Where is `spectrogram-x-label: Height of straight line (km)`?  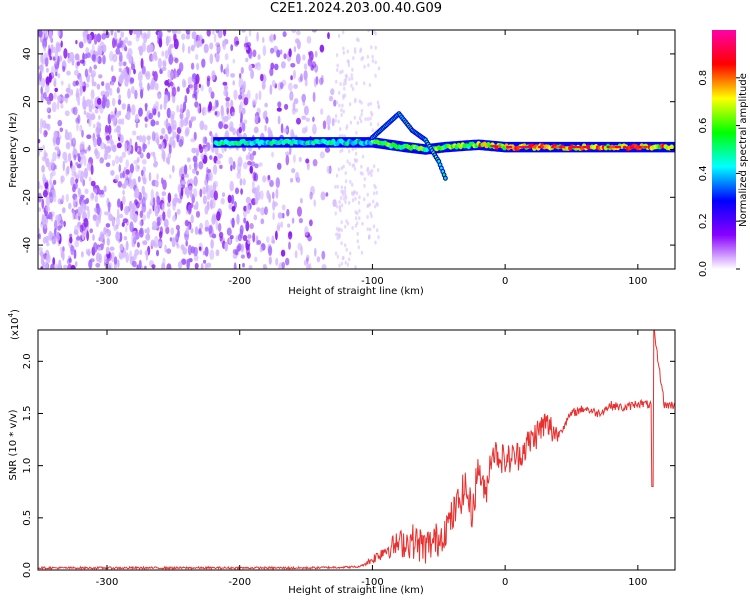 spectrogram-x-label: Height of straight line (km) is located at coordinates (356, 291).